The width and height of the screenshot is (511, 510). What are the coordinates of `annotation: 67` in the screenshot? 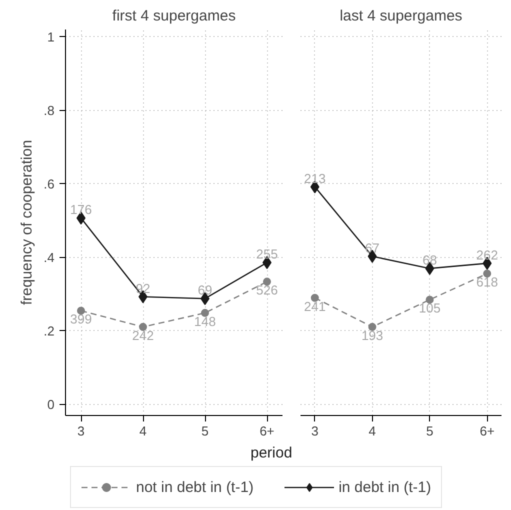 It's located at (372, 248).